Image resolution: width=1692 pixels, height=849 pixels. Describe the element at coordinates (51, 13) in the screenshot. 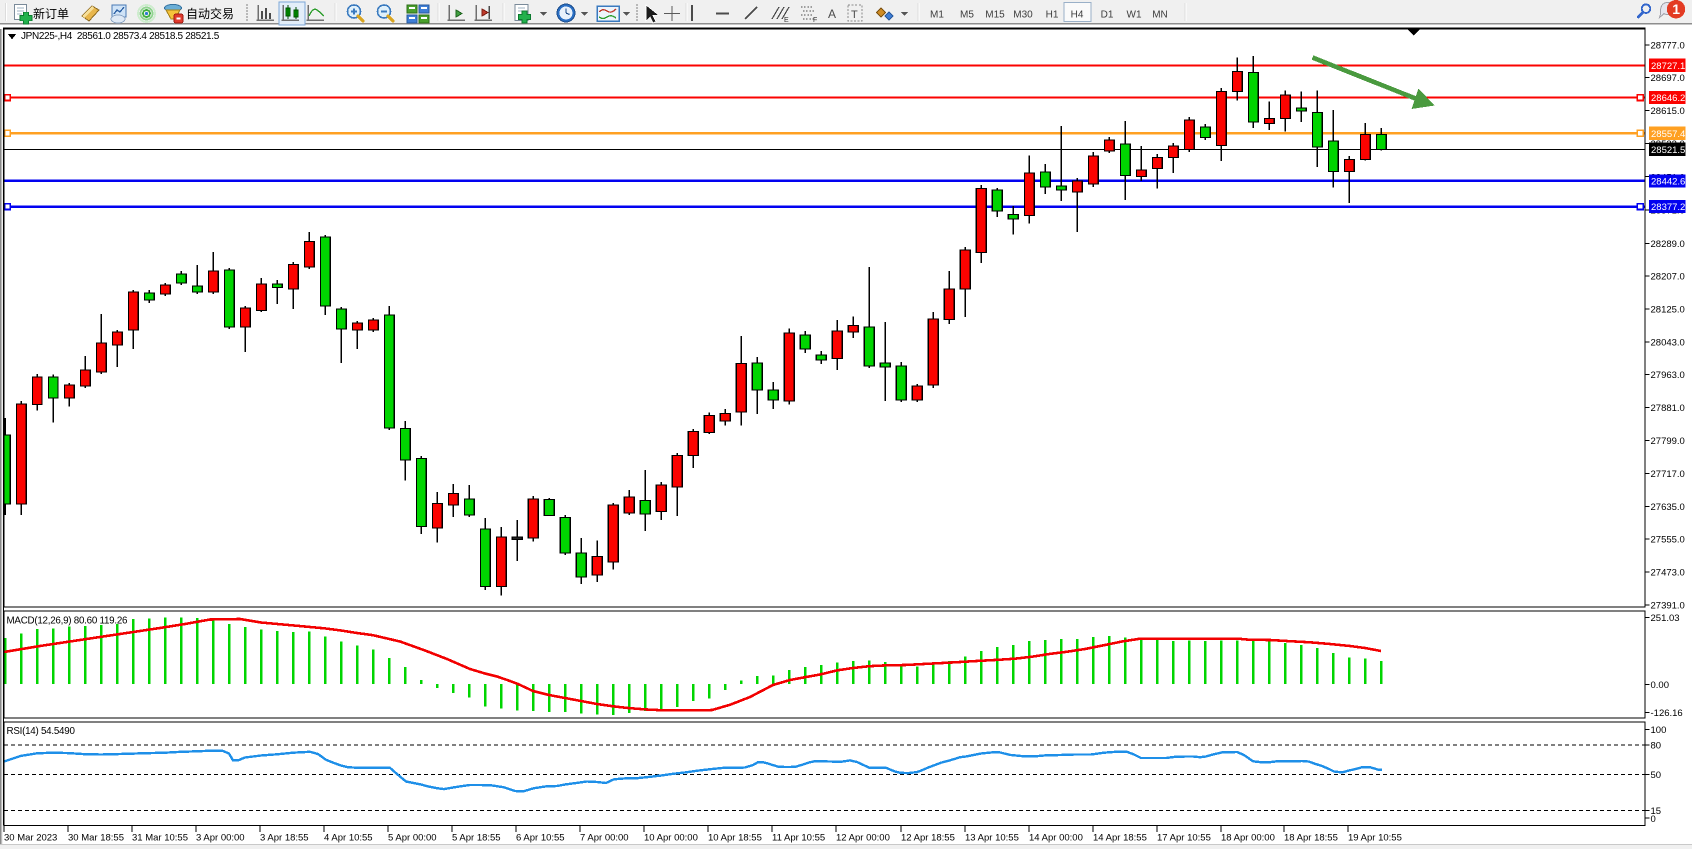

I see `svg-text: 新订单` at that location.